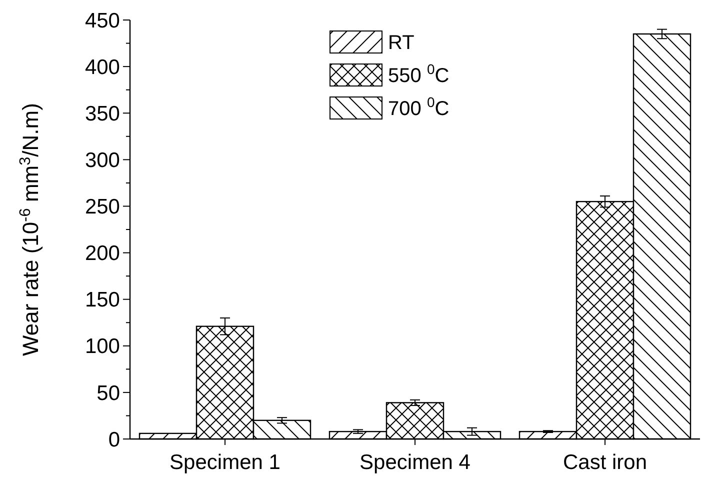  What do you see at coordinates (102, 160) in the screenshot?
I see `y-tick-label: 300` at bounding box center [102, 160].